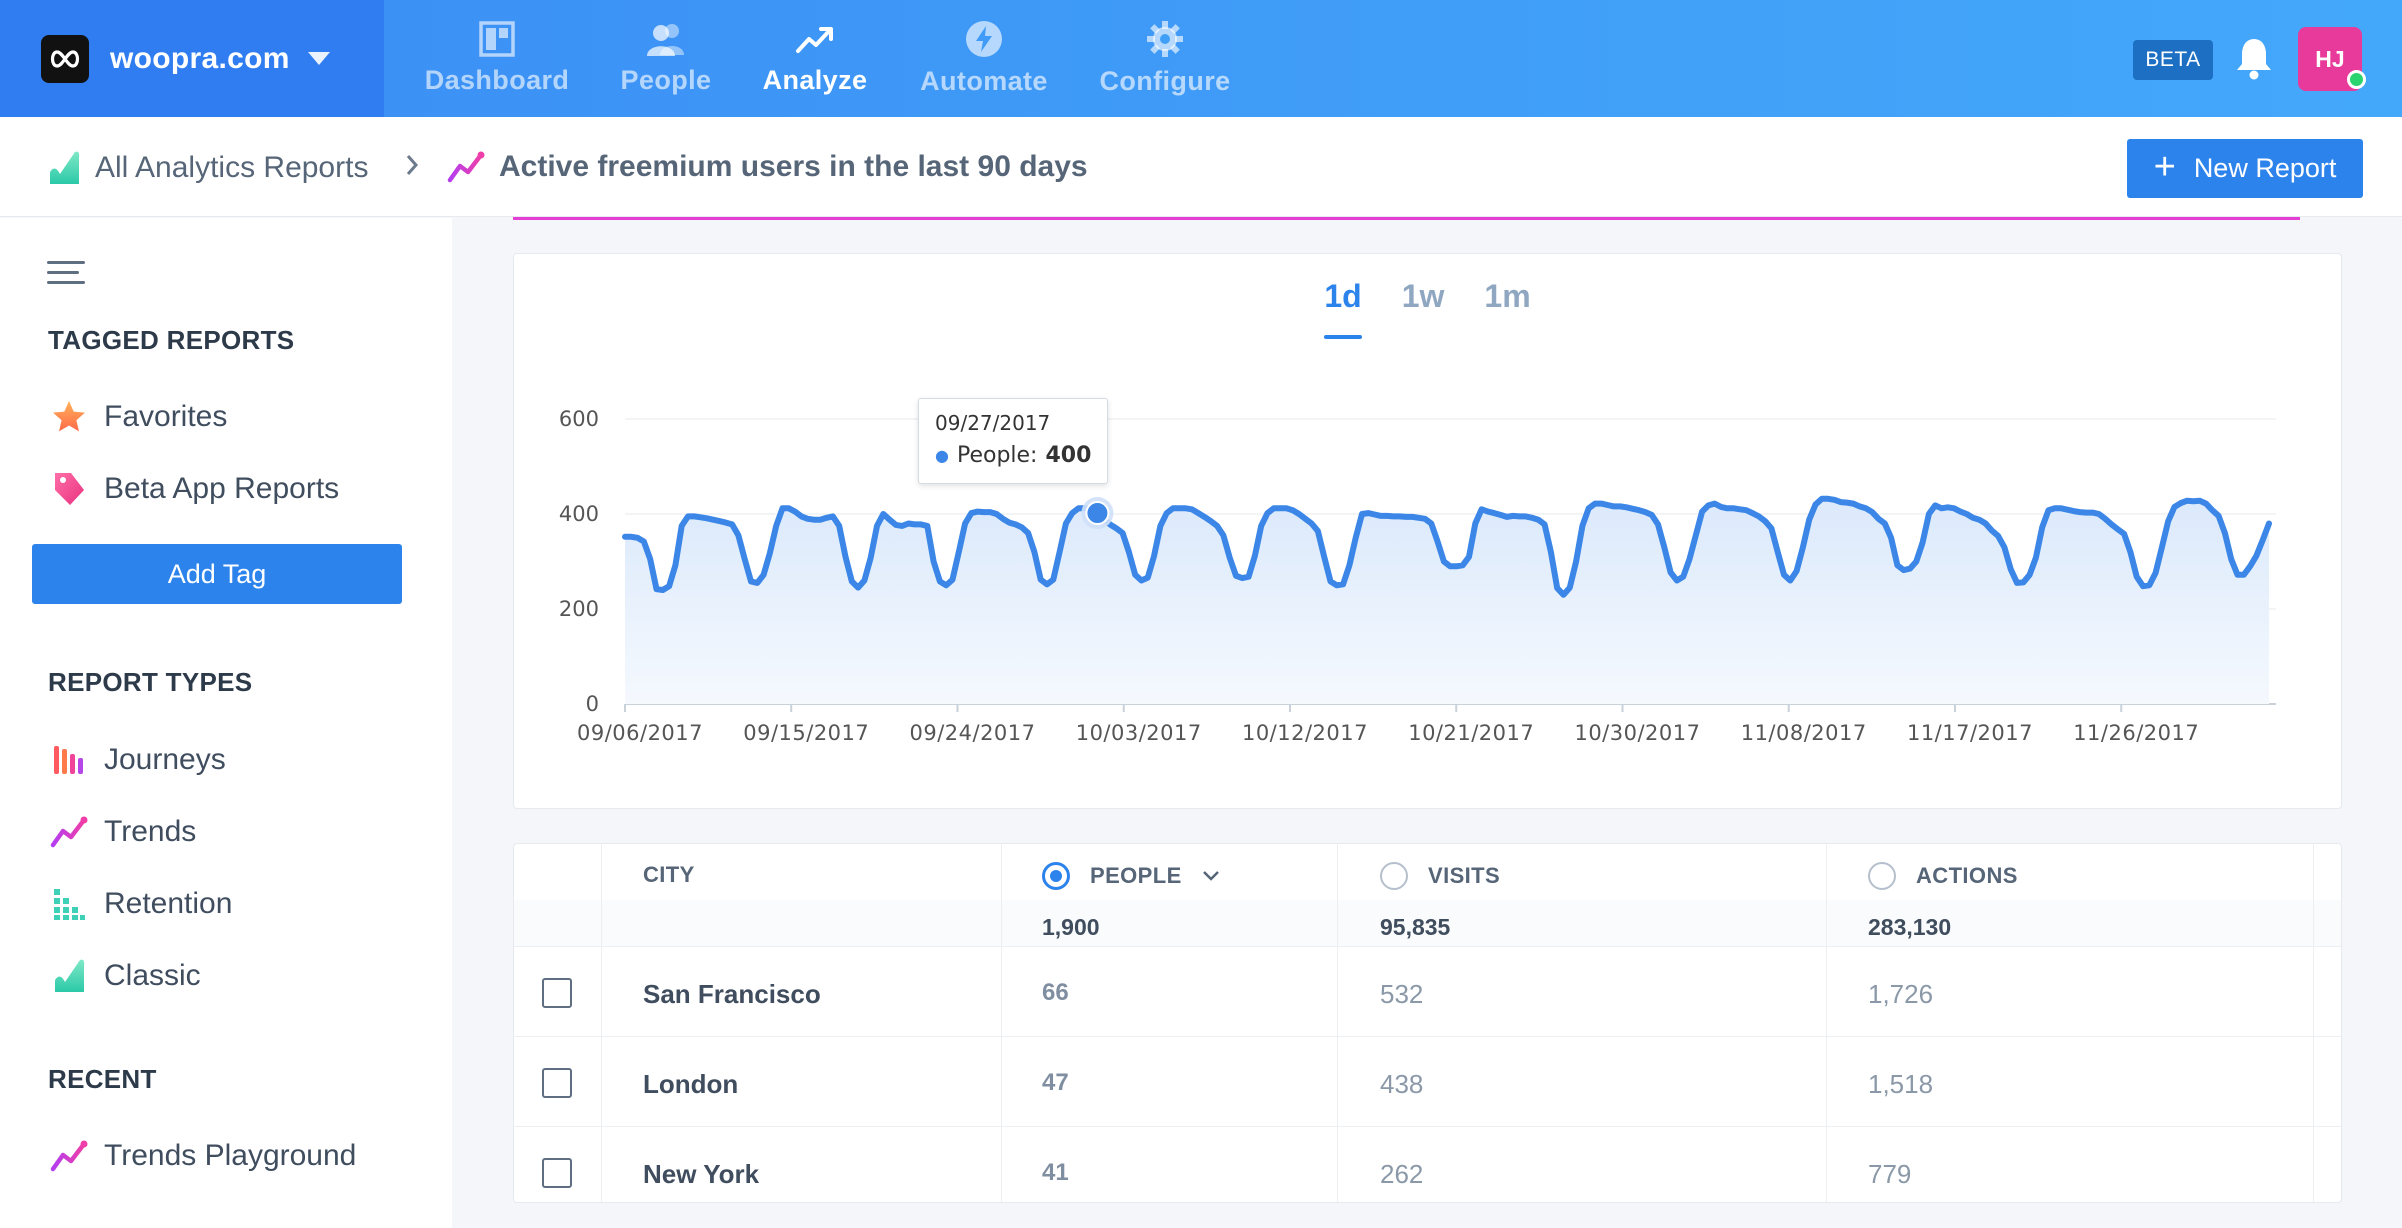  Describe the element at coordinates (1406, 218) in the screenshot. I see `report-accent-line` at that location.